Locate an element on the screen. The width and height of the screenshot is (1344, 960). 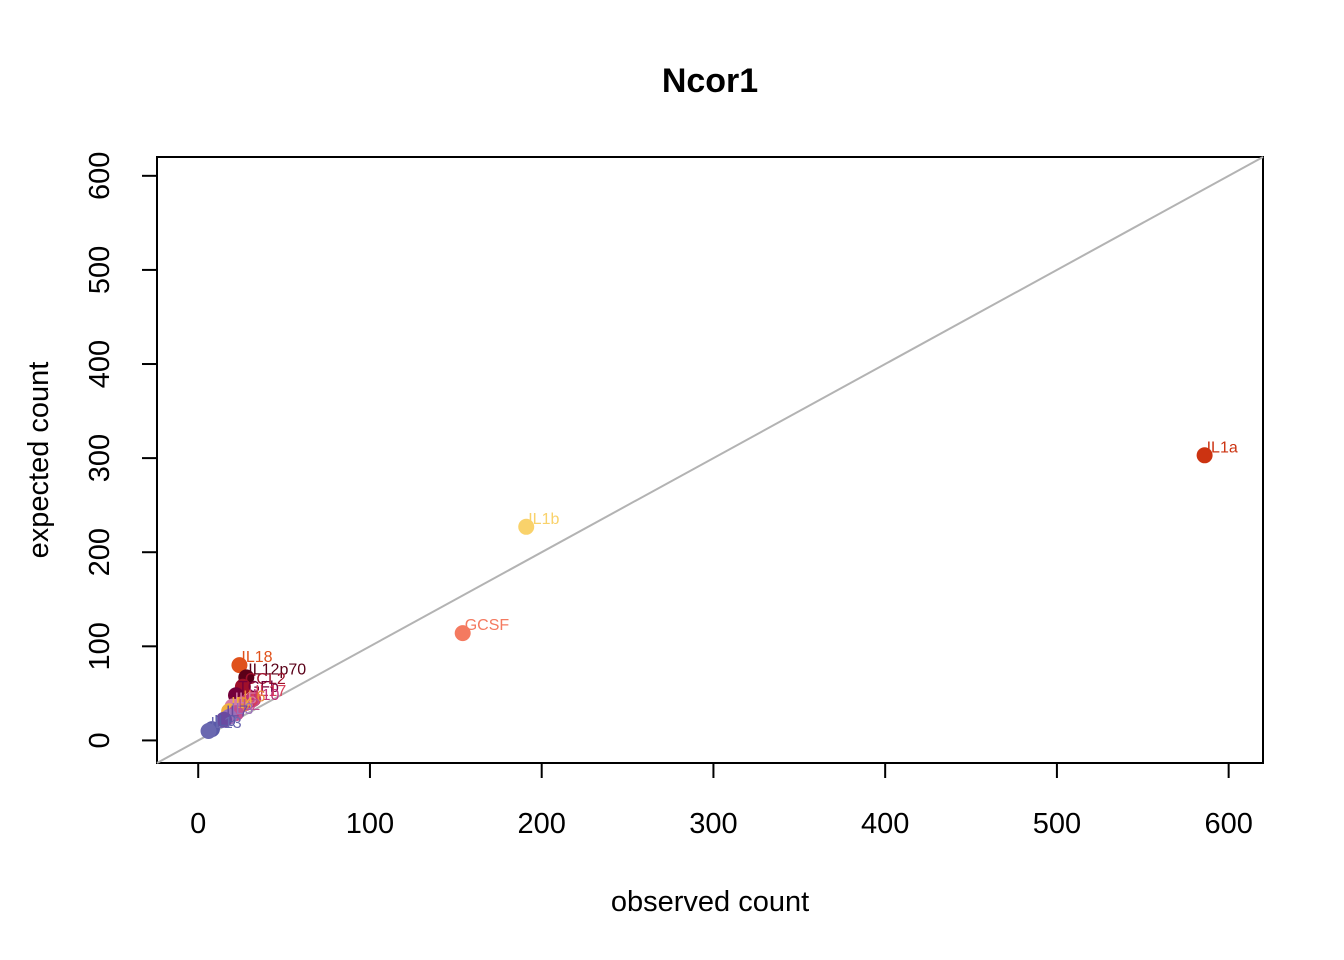
y-tick-label: 600 is located at coordinates (100, 176).